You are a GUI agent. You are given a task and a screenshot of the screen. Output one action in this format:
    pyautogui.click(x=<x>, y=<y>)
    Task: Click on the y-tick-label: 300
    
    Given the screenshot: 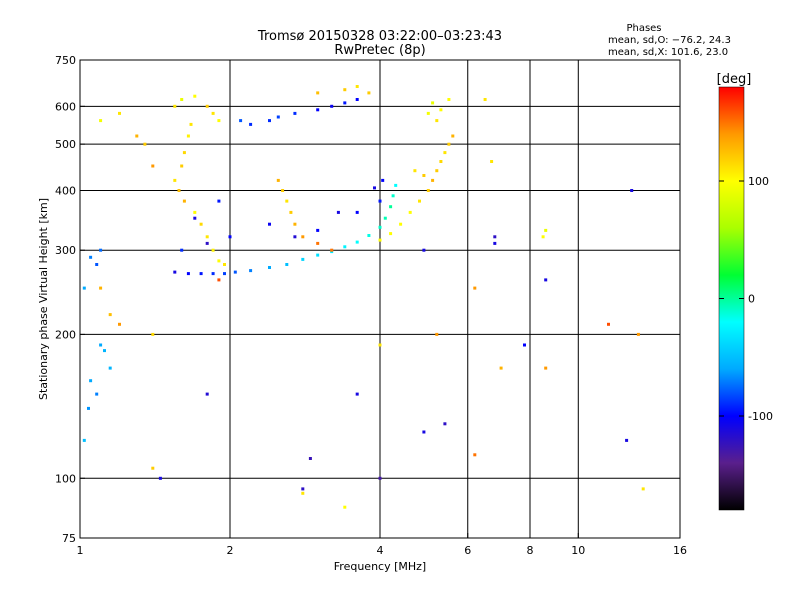 What is the action you would take?
    pyautogui.click(x=65, y=250)
    